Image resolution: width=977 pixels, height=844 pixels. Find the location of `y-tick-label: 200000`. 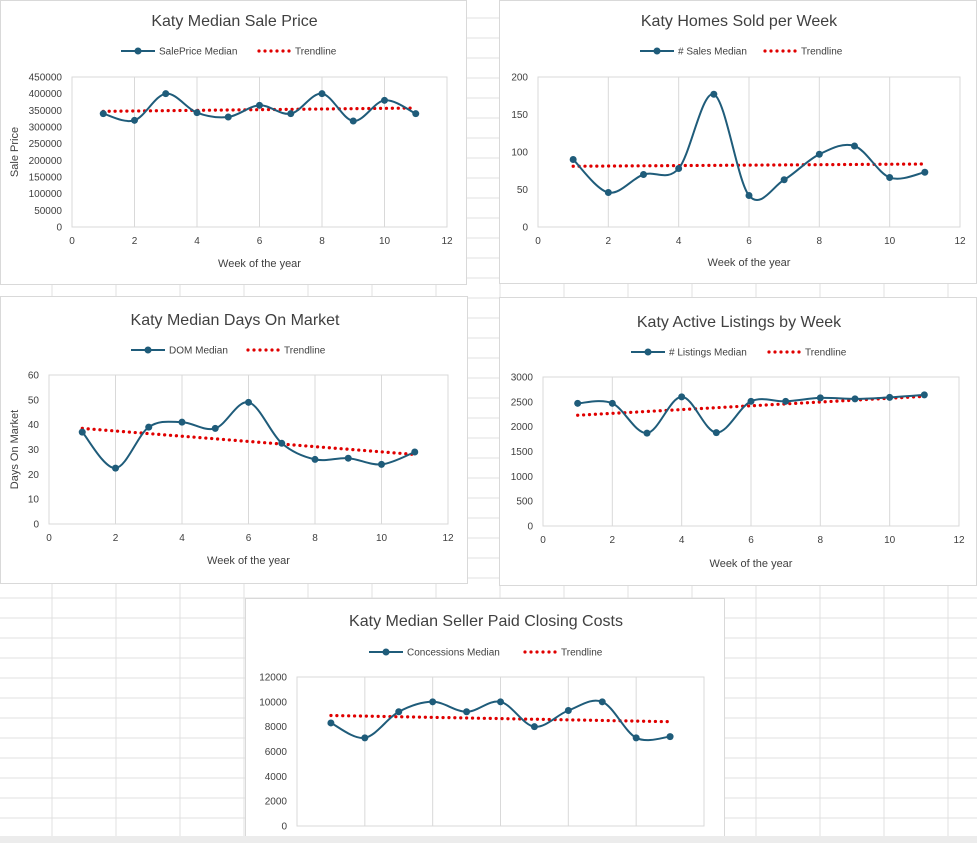

y-tick-label: 200000 is located at coordinates (46, 161).